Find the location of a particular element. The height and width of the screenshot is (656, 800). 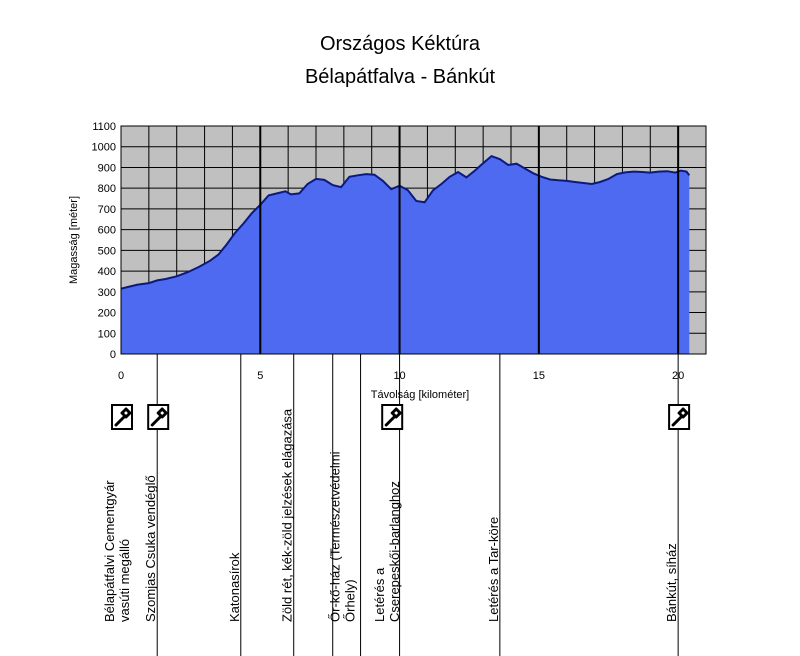

poi-label: Őr-kő-ház (Természetvédelmi is located at coordinates (335, 536).